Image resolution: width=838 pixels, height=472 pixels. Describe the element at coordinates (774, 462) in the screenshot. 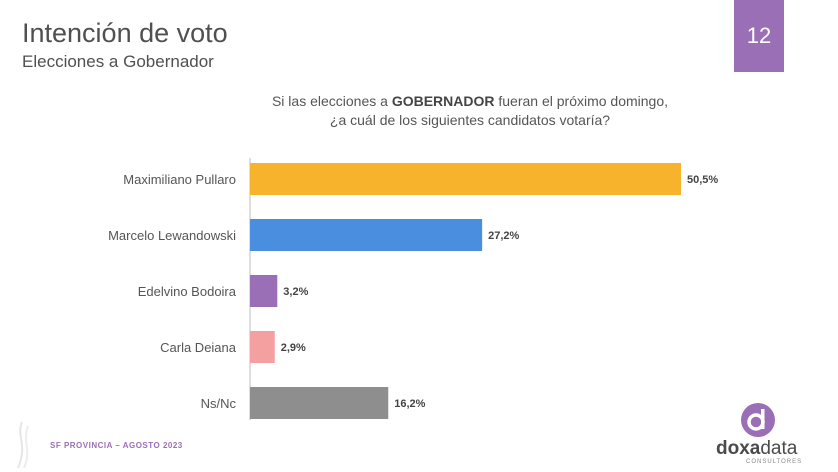

I see `logo-tagline: CONSULTORES` at that location.